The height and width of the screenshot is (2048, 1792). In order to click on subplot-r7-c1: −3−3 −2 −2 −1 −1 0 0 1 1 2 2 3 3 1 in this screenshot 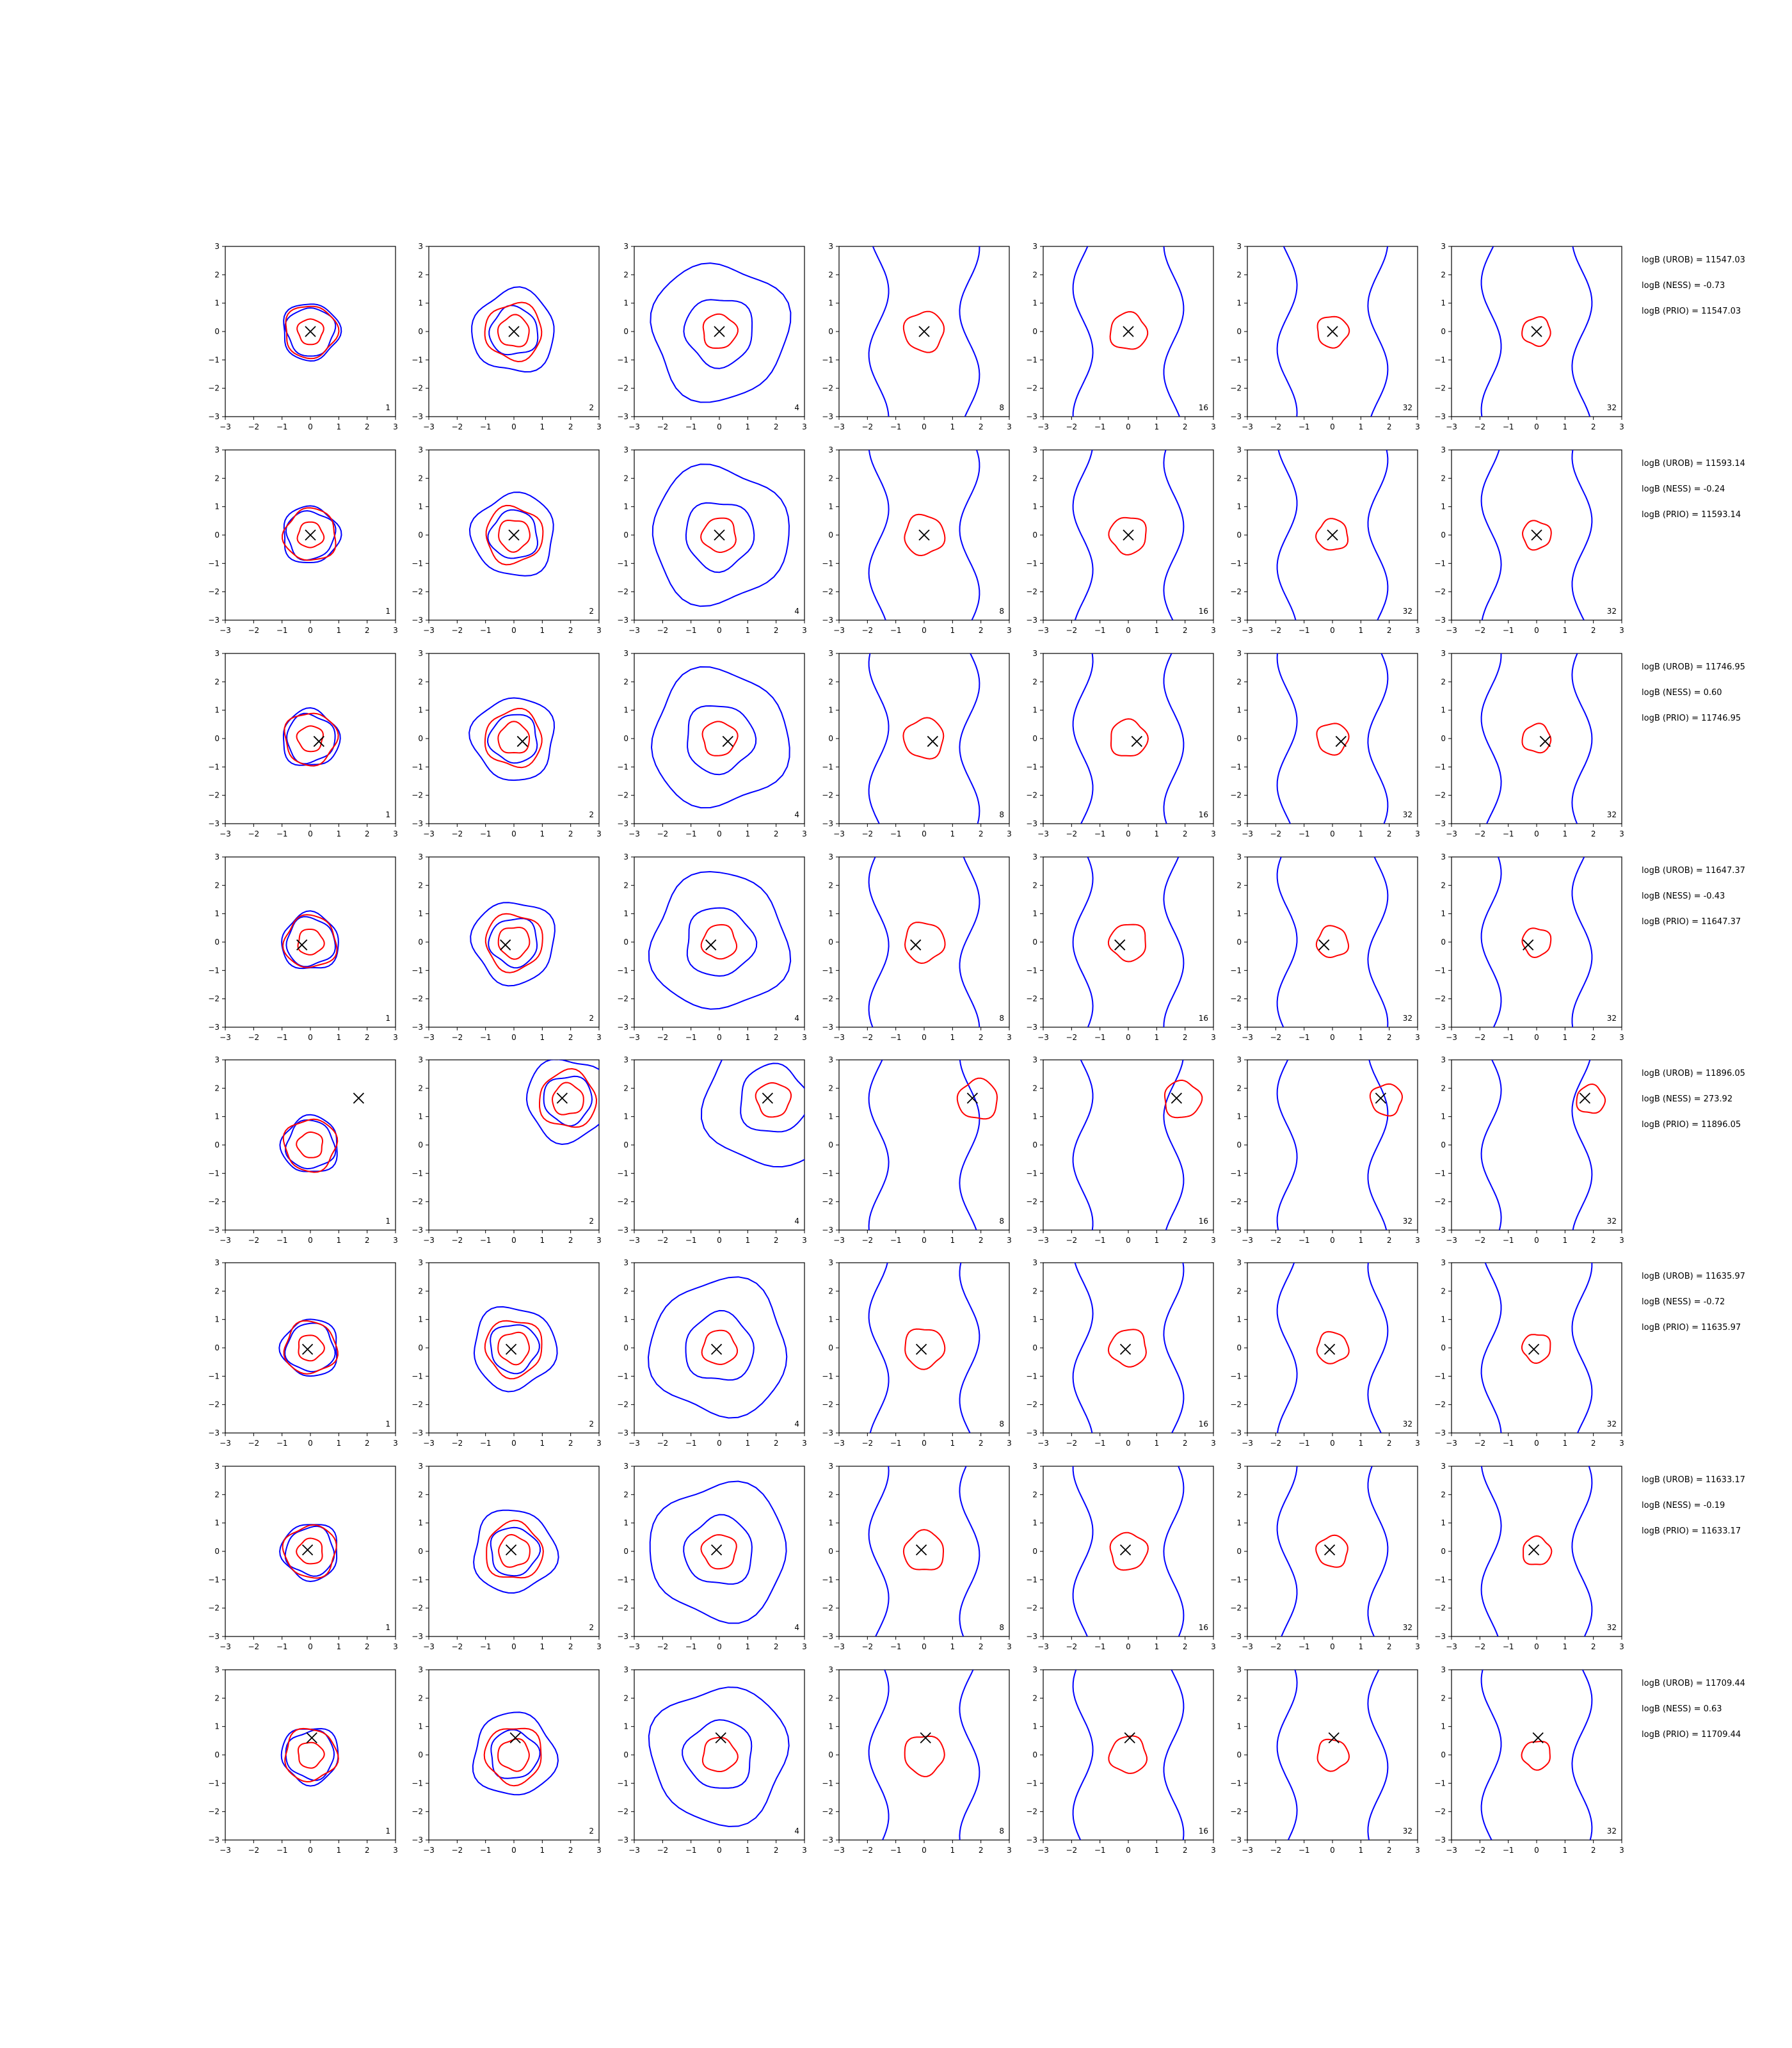, I will do `click(303, 1556)`.